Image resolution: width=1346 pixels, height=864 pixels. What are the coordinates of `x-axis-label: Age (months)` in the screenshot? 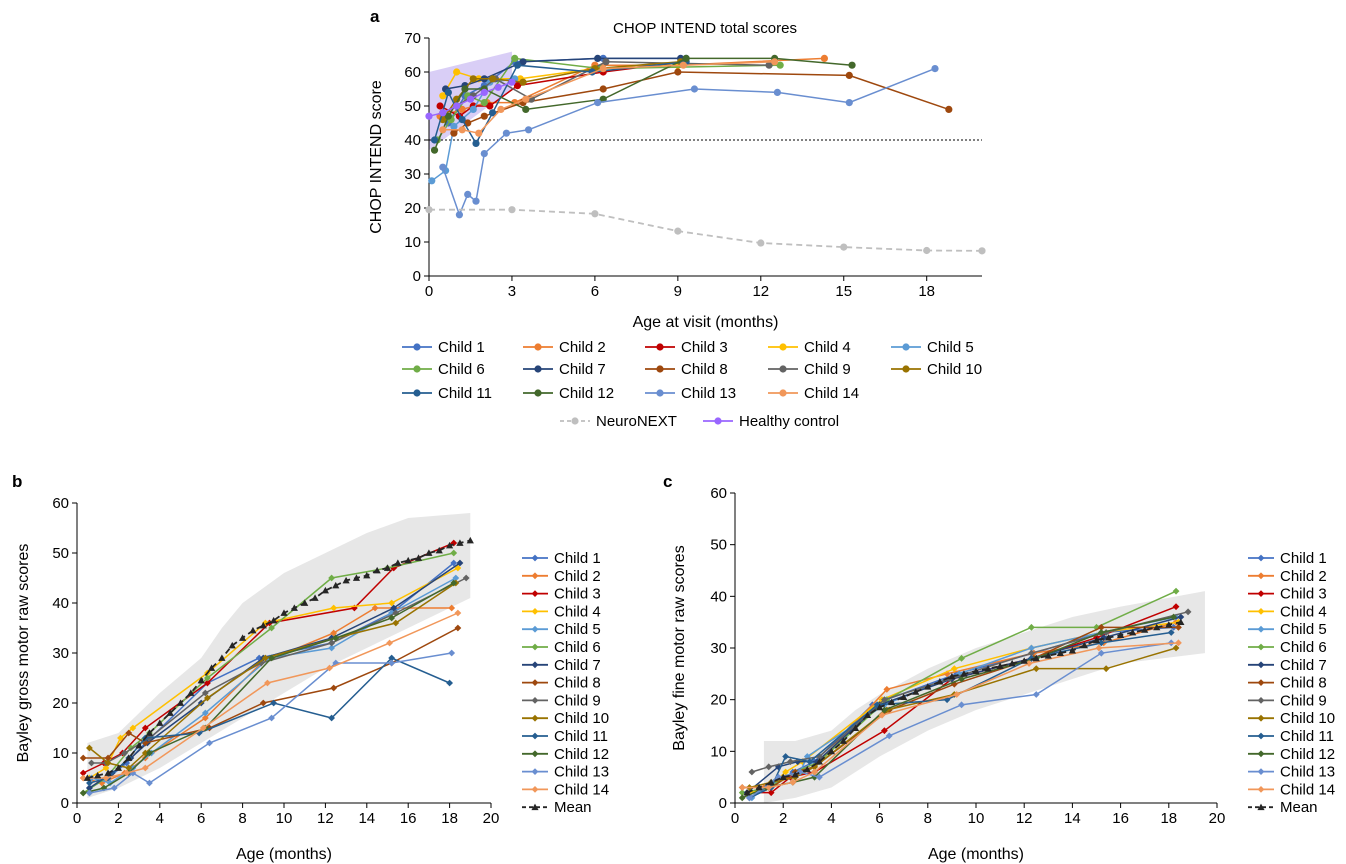 It's located at (284, 854).